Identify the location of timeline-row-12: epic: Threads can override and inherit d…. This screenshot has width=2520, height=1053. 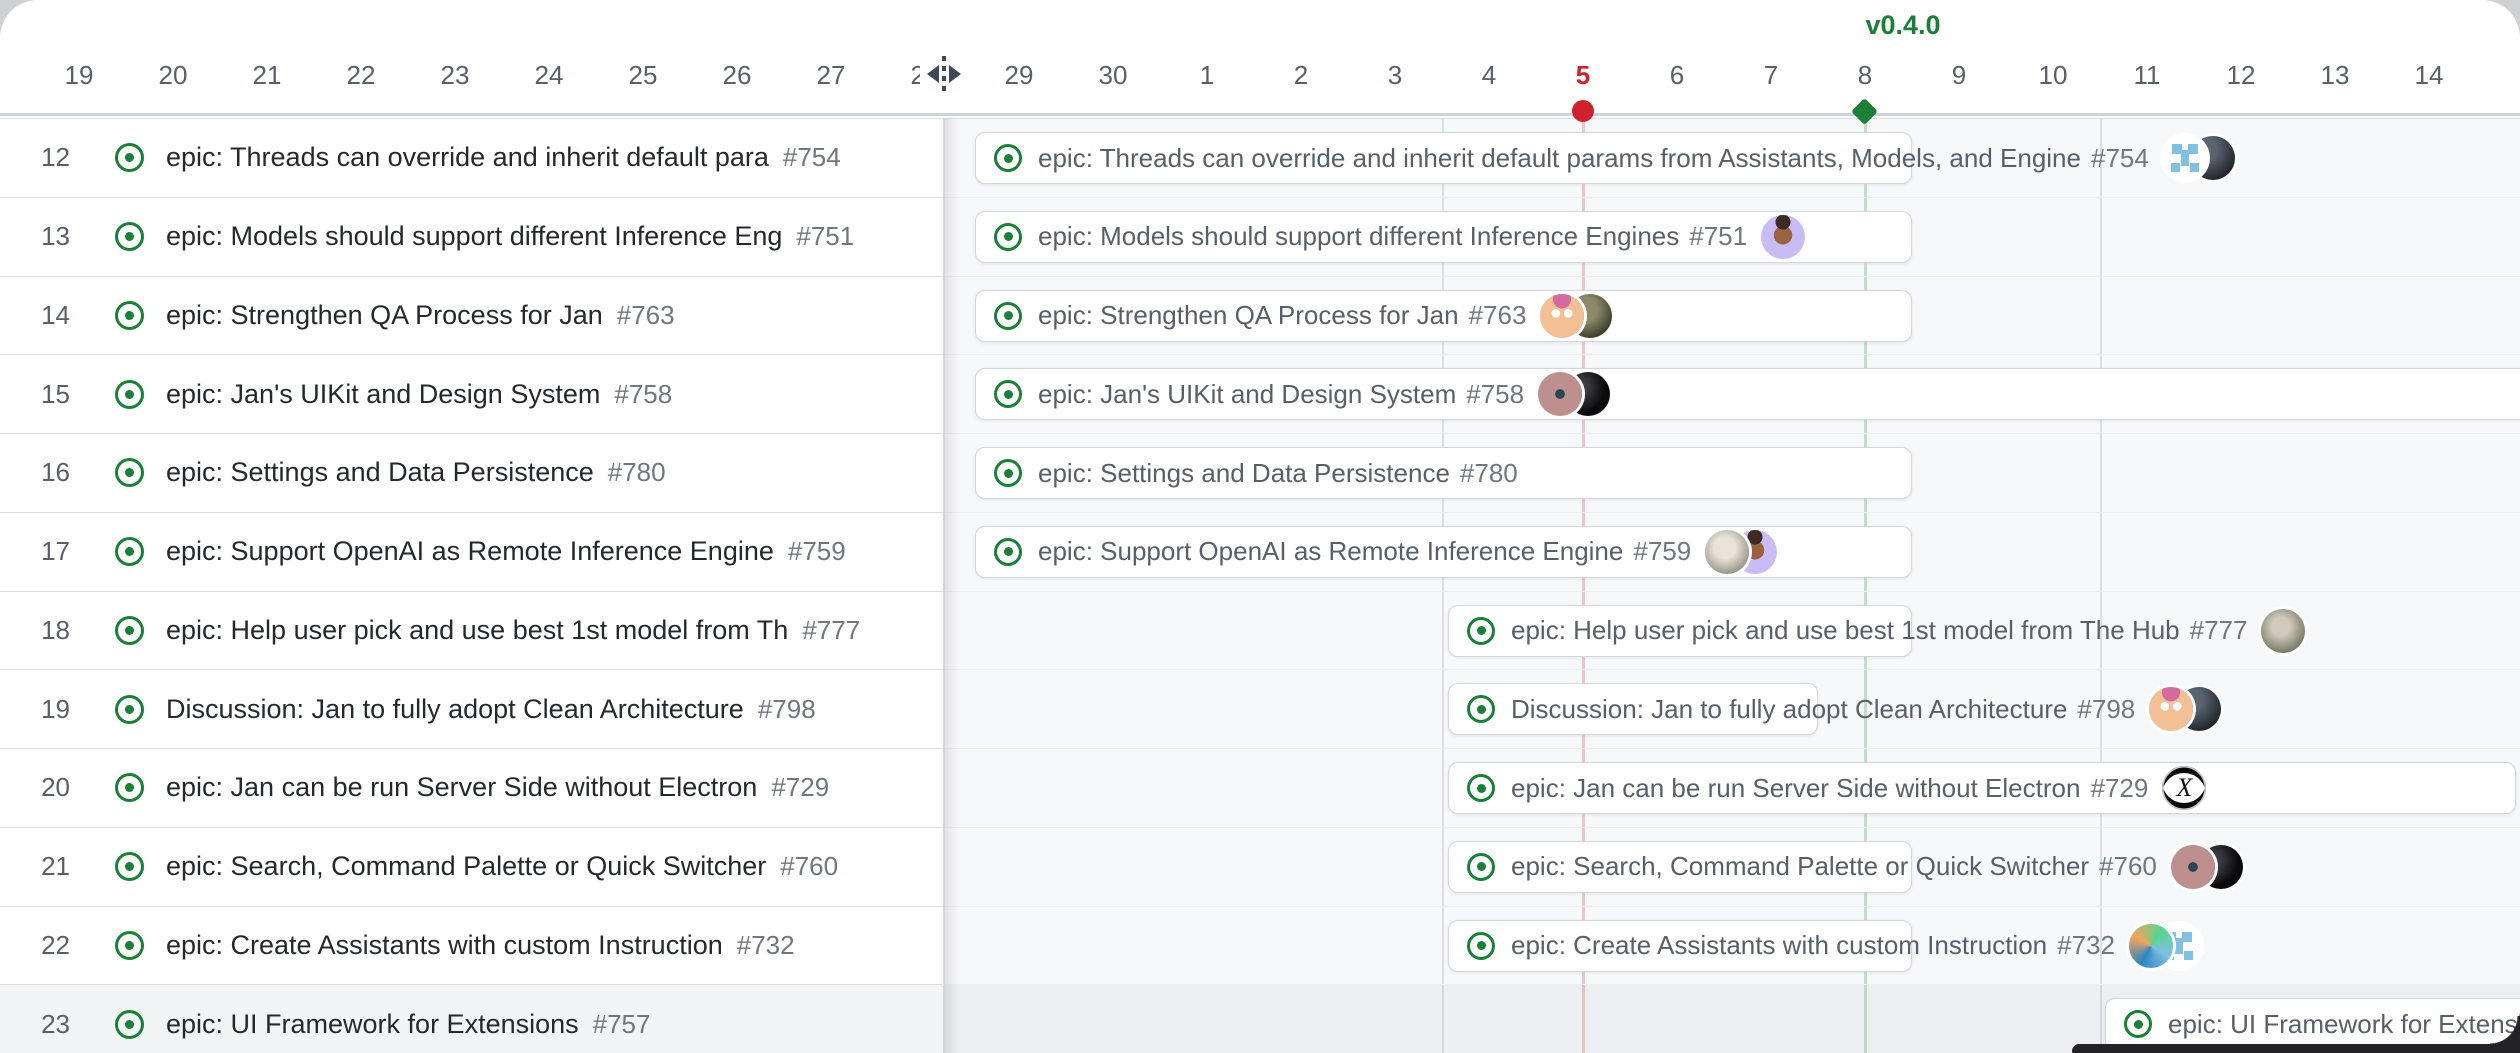
(1732, 158).